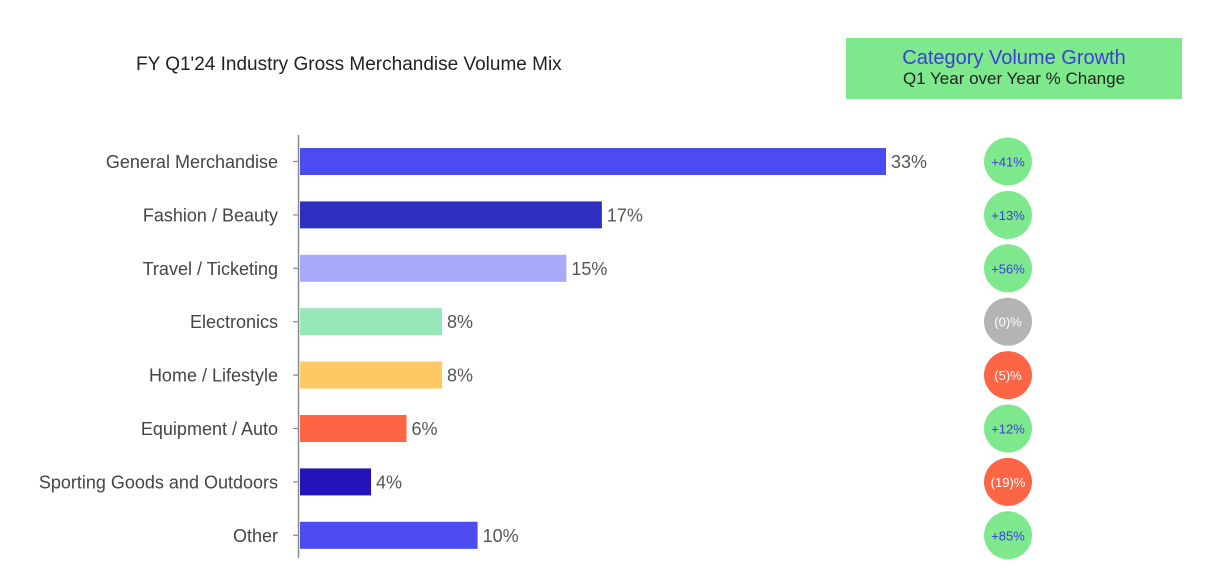  Describe the element at coordinates (1014, 78) in the screenshot. I see `growth-panel-subtitle: Q1 Year over Year % Change` at that location.